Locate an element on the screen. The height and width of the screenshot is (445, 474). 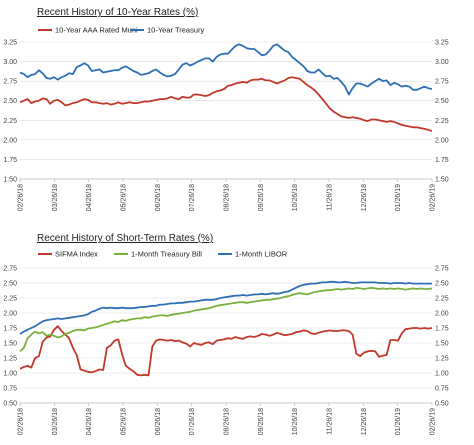
y-axis-left: 2.75 2.50 2.25 2.00 1.75 1.50 1.25 1.00 0.75 0.50 is located at coordinates (10, 337).